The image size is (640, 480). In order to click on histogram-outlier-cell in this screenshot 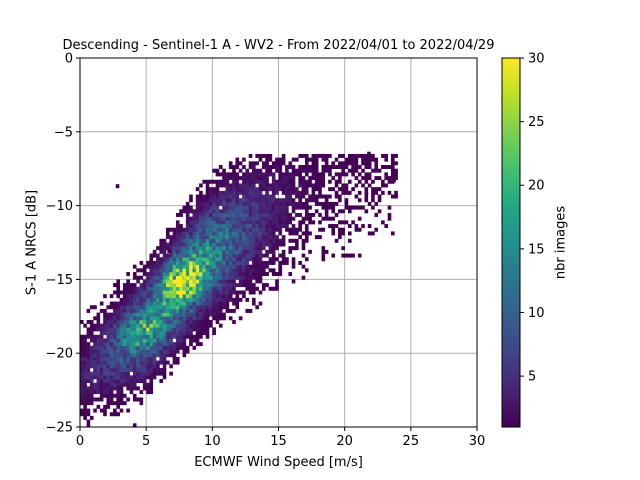, I will do `click(169, 251)`.